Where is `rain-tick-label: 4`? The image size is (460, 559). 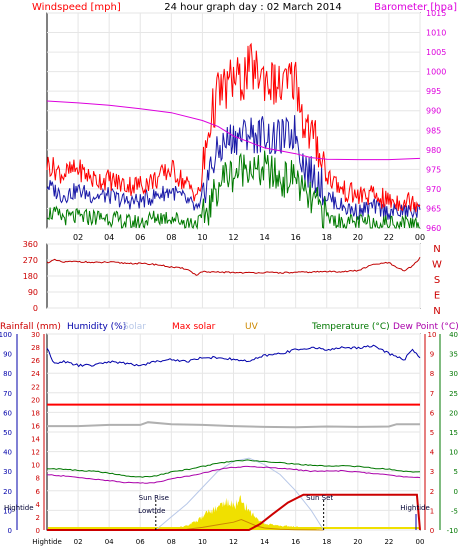 rain-tick-label: 4 is located at coordinates (38, 505).